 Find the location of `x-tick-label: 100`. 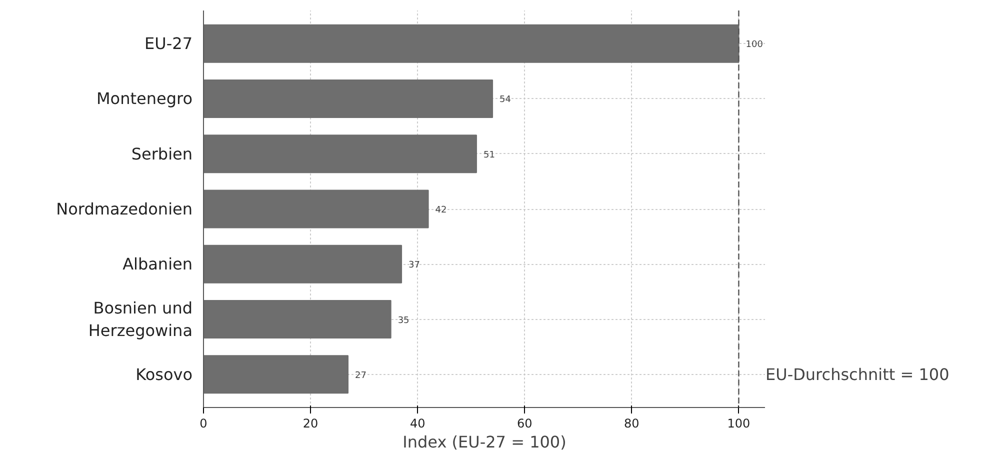

x-tick-label: 100 is located at coordinates (738, 423).